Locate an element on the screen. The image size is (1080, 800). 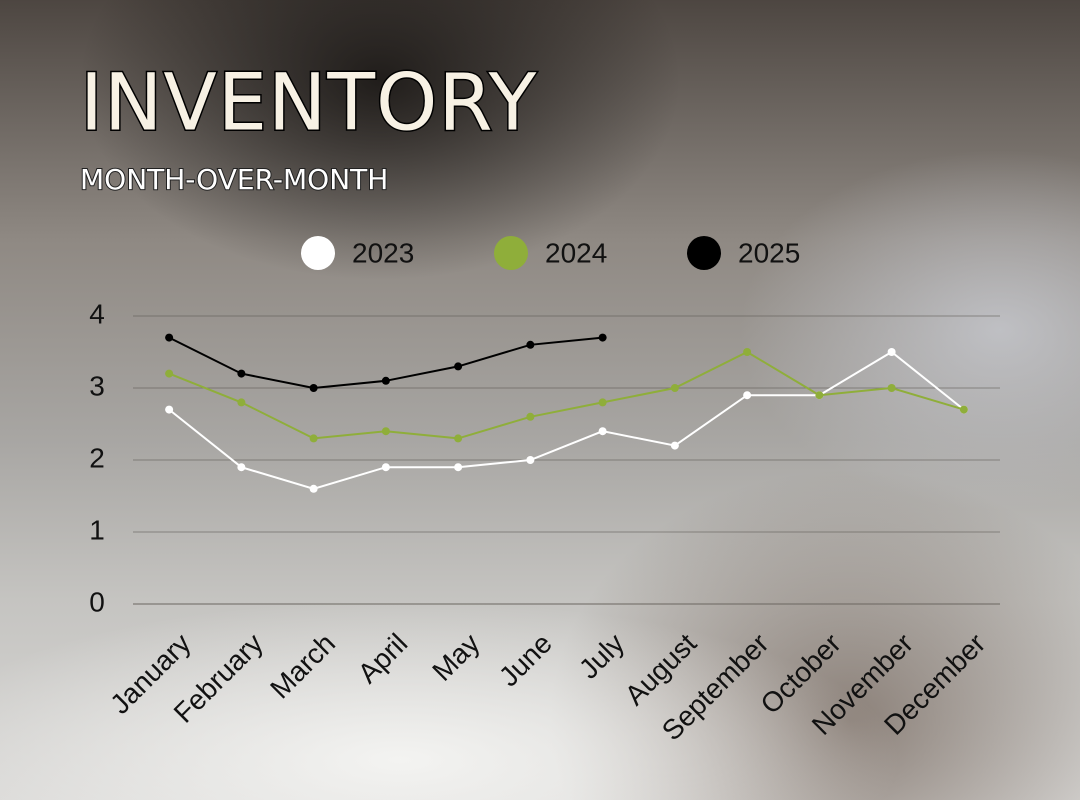
x-tick-label: April is located at coordinates (383, 659).